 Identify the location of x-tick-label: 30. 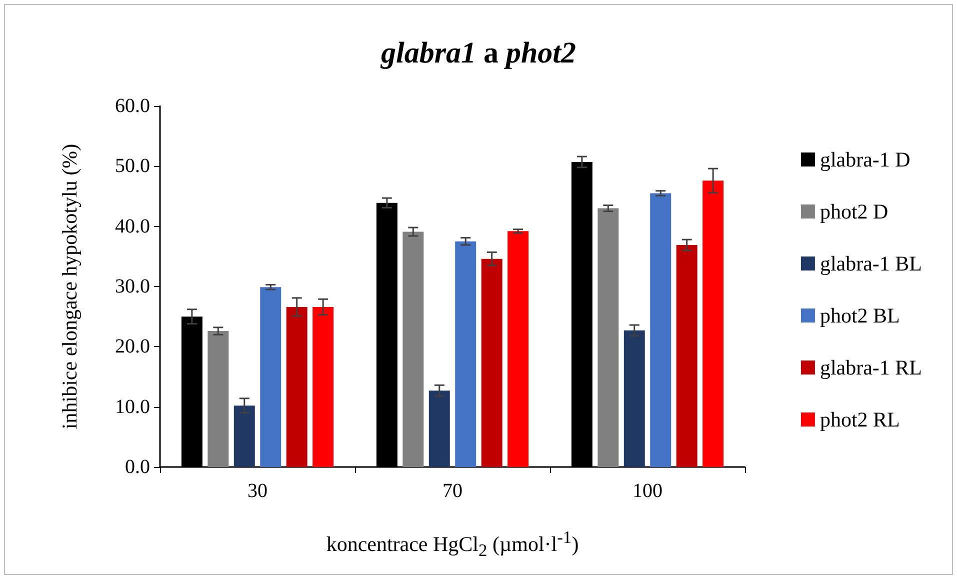
(258, 491).